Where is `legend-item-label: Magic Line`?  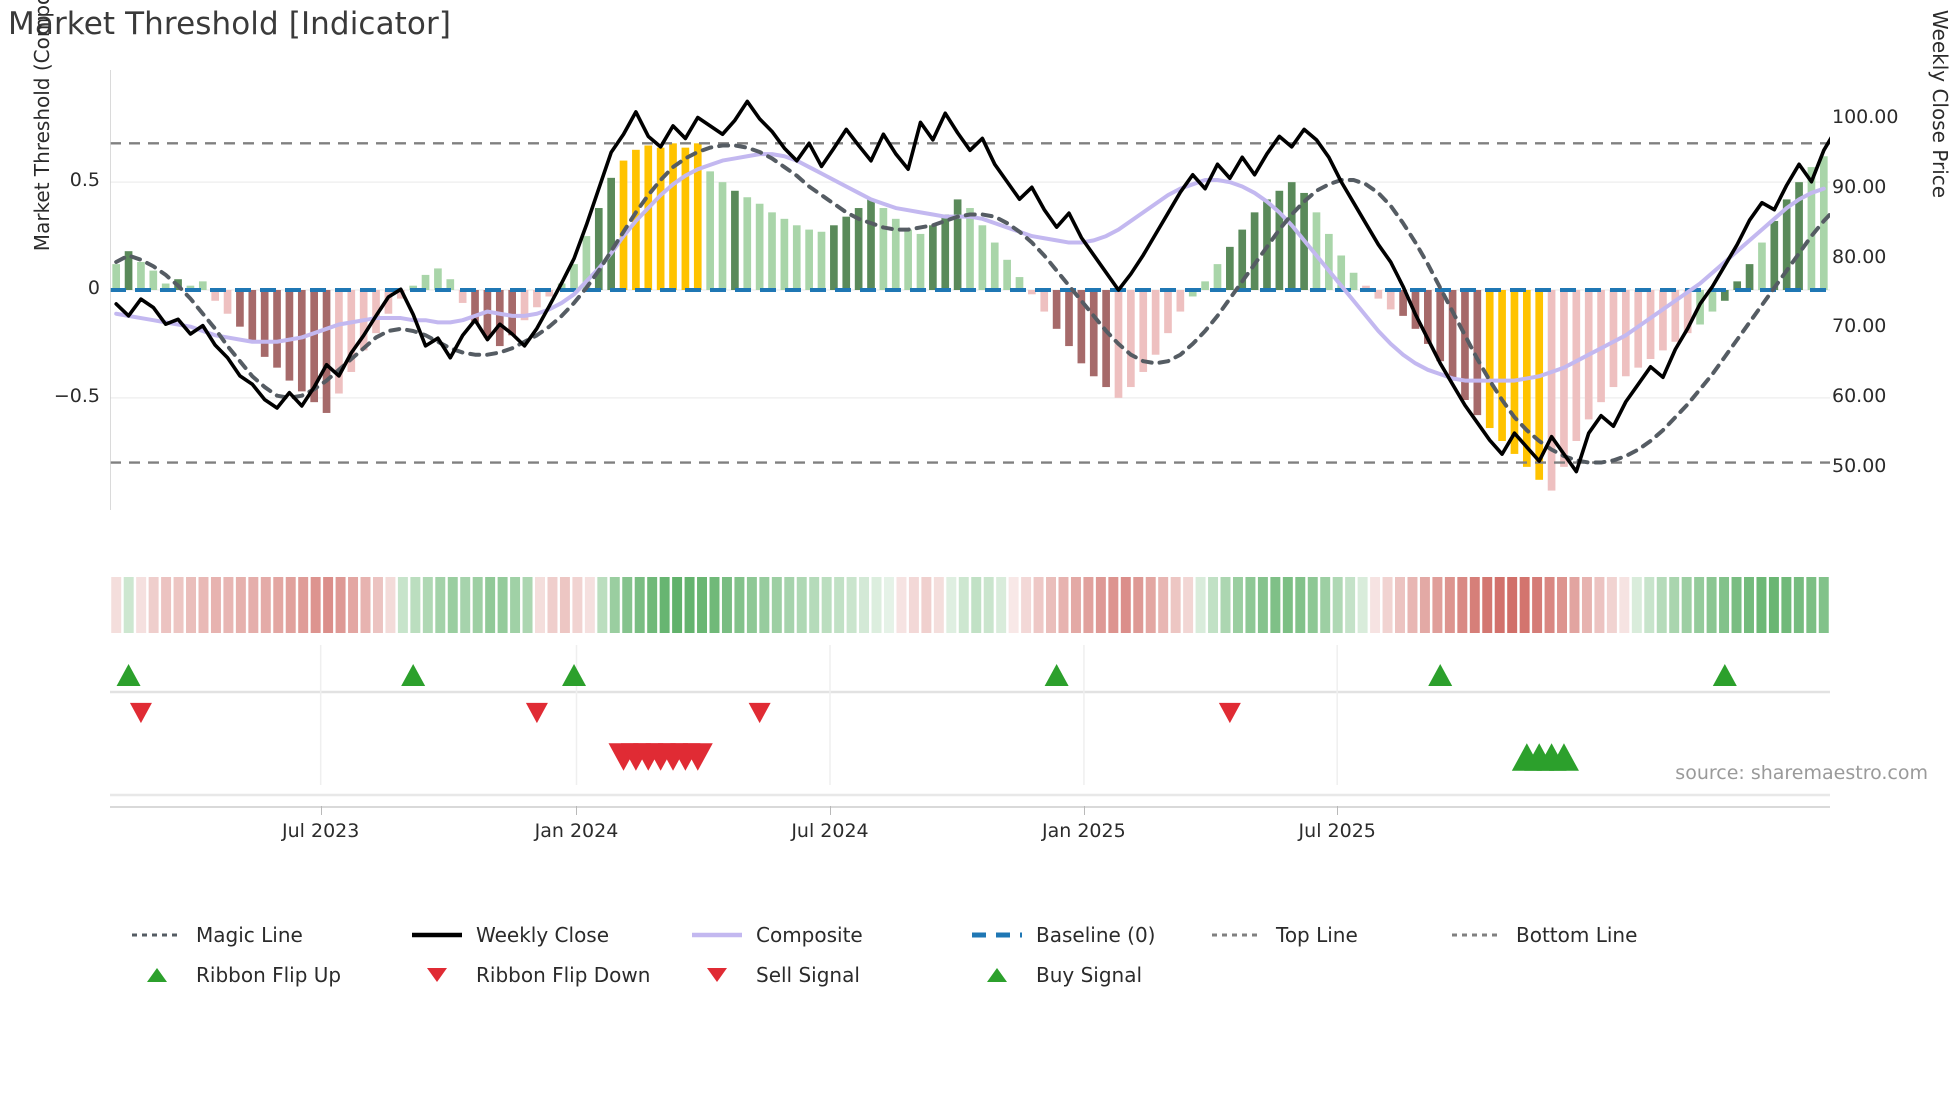 legend-item-label: Magic Line is located at coordinates (249, 935).